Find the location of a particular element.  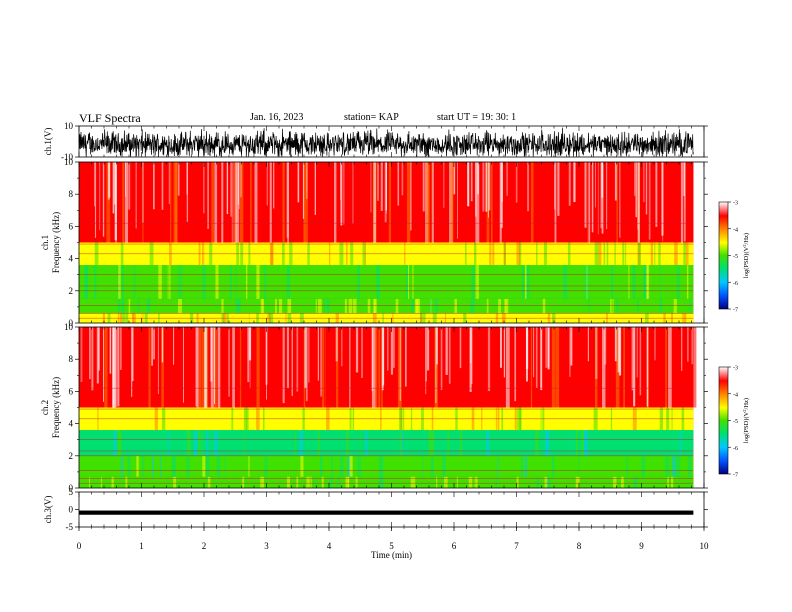

x-tick-label: 7 is located at coordinates (516, 546).